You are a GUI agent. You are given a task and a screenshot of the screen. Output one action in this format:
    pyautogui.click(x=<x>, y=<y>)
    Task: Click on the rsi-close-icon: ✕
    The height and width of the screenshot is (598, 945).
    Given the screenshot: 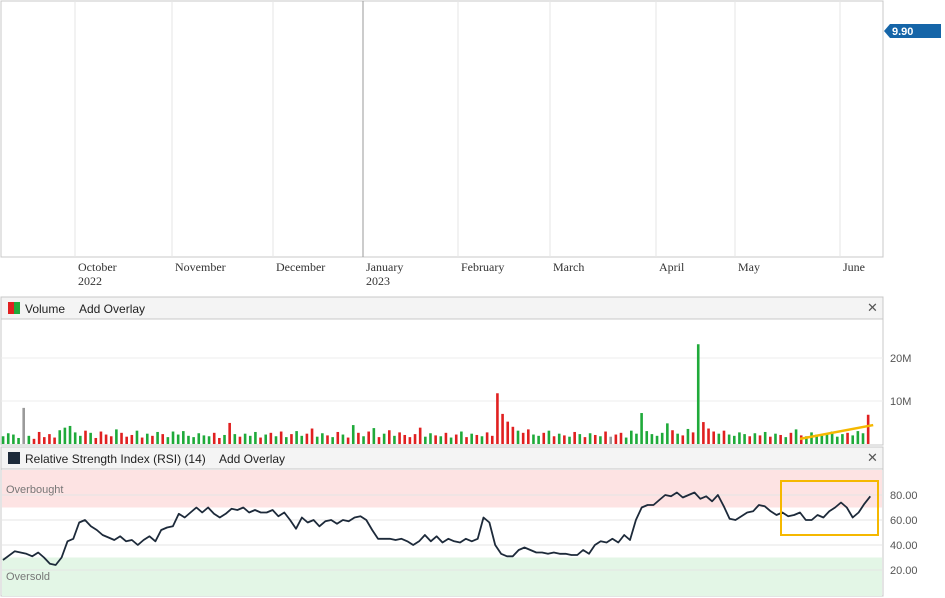 What is the action you would take?
    pyautogui.click(x=872, y=458)
    